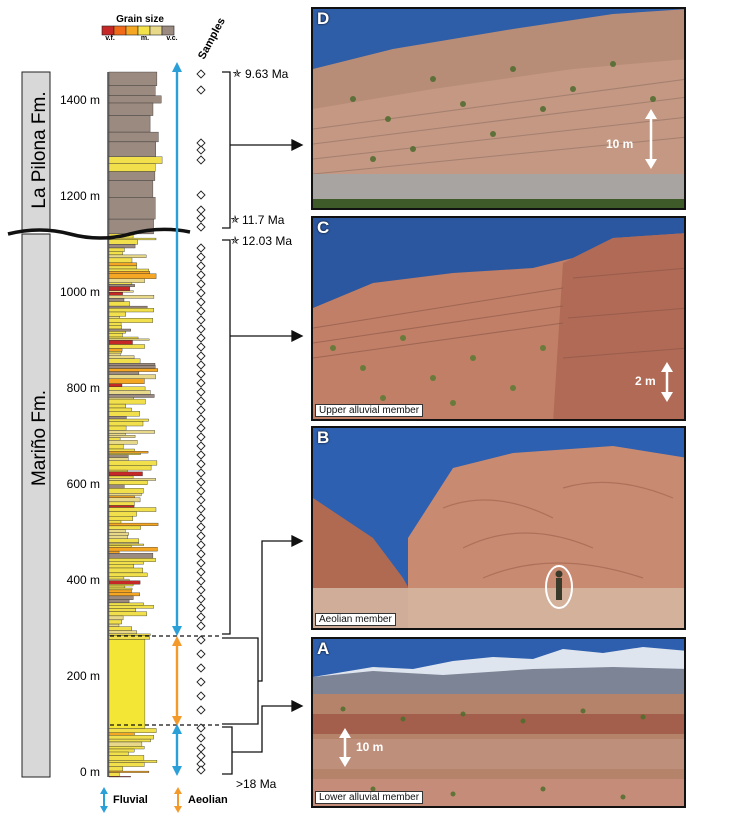 The image size is (729, 819). What do you see at coordinates (559, 587) in the screenshot?
I see `person-highlight-icon` at bounding box center [559, 587].